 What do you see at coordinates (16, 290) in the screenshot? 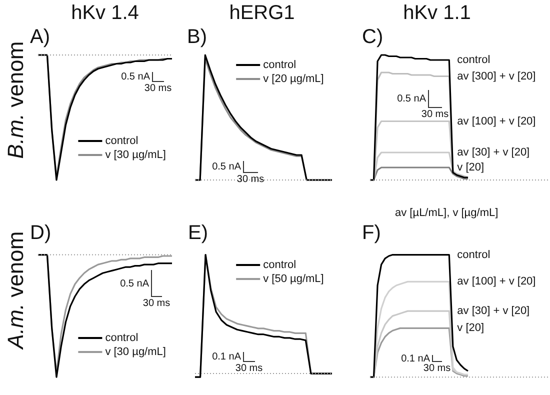
I see `y-axis-title: A.m. venom` at bounding box center [16, 290].